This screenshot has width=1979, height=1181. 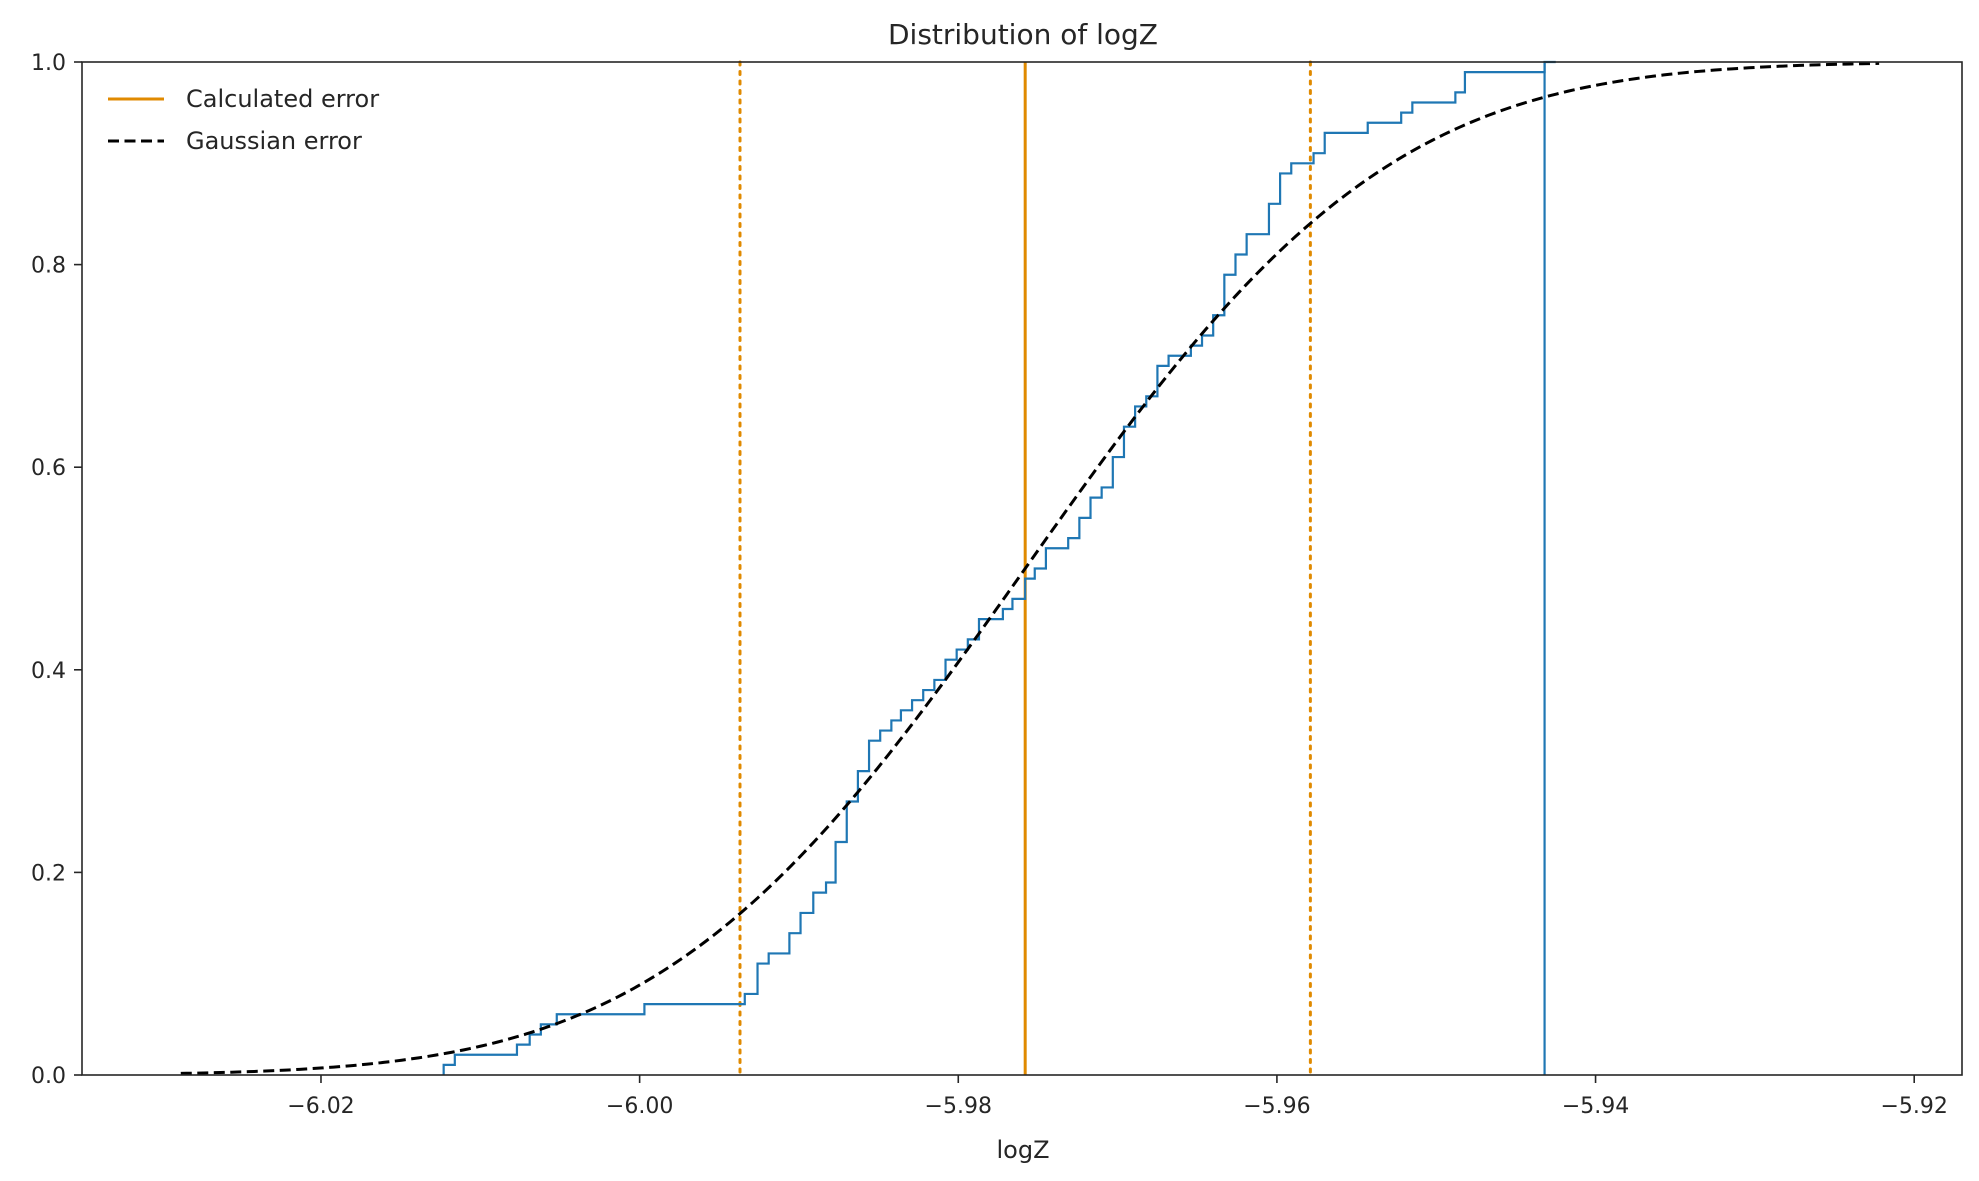 What do you see at coordinates (48, 63) in the screenshot?
I see `y-tick-label: 1.0` at bounding box center [48, 63].